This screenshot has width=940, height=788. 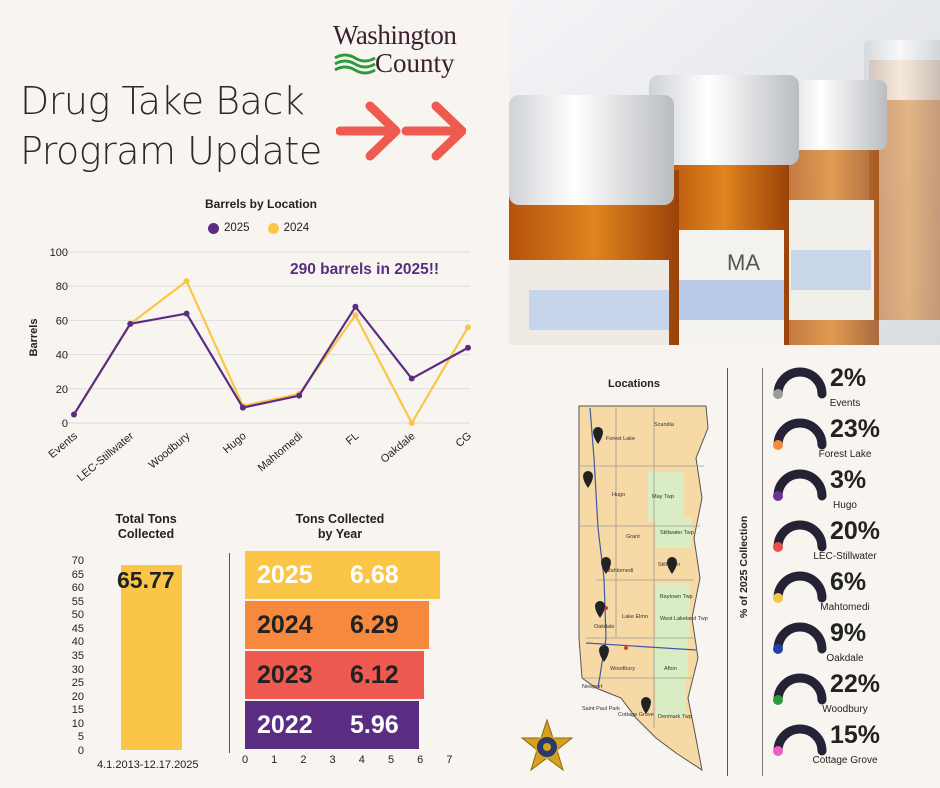 I want to click on gauge-forest-lake: 23% Forest Lake, so click(x=845, y=441).